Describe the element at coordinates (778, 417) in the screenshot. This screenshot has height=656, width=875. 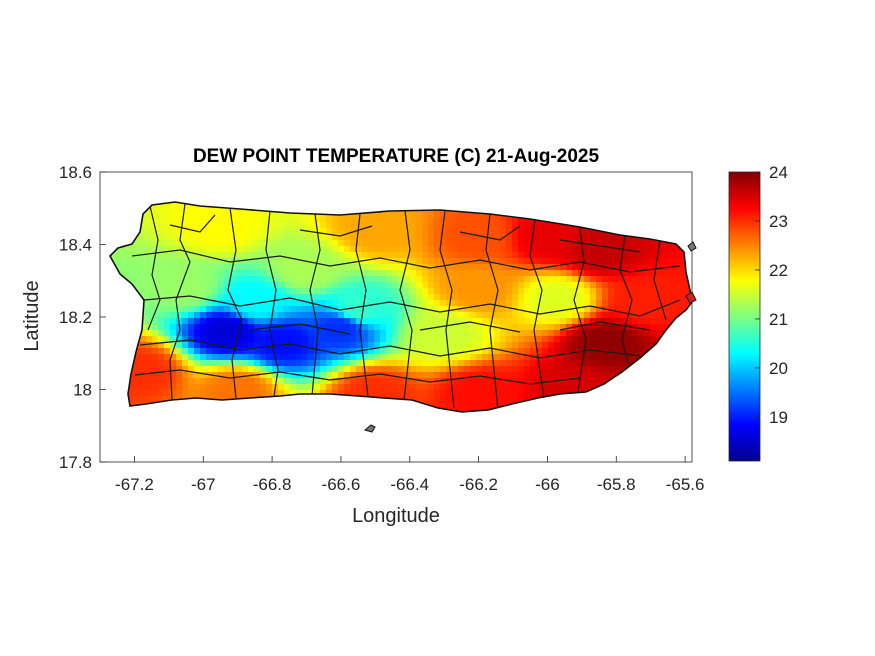
I see `colorbar-tick-label: 19` at that location.